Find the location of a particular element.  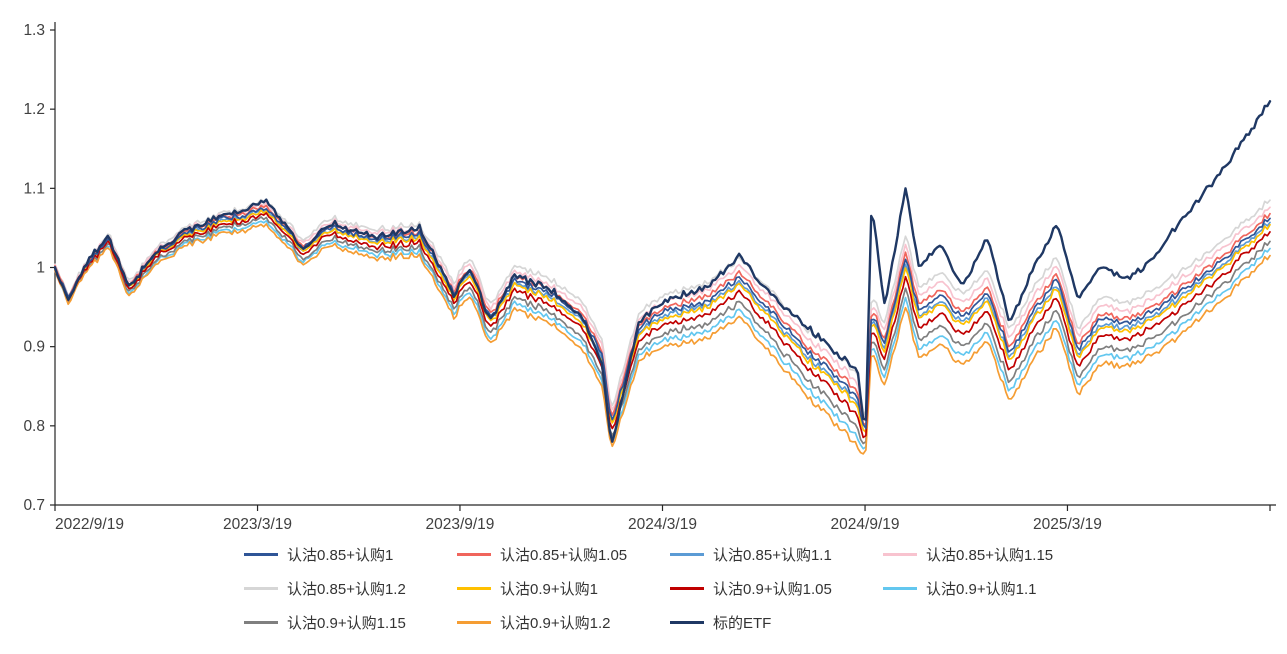

legend-item-6: 认沽0.9+认购1.05 is located at coordinates (776, 588).